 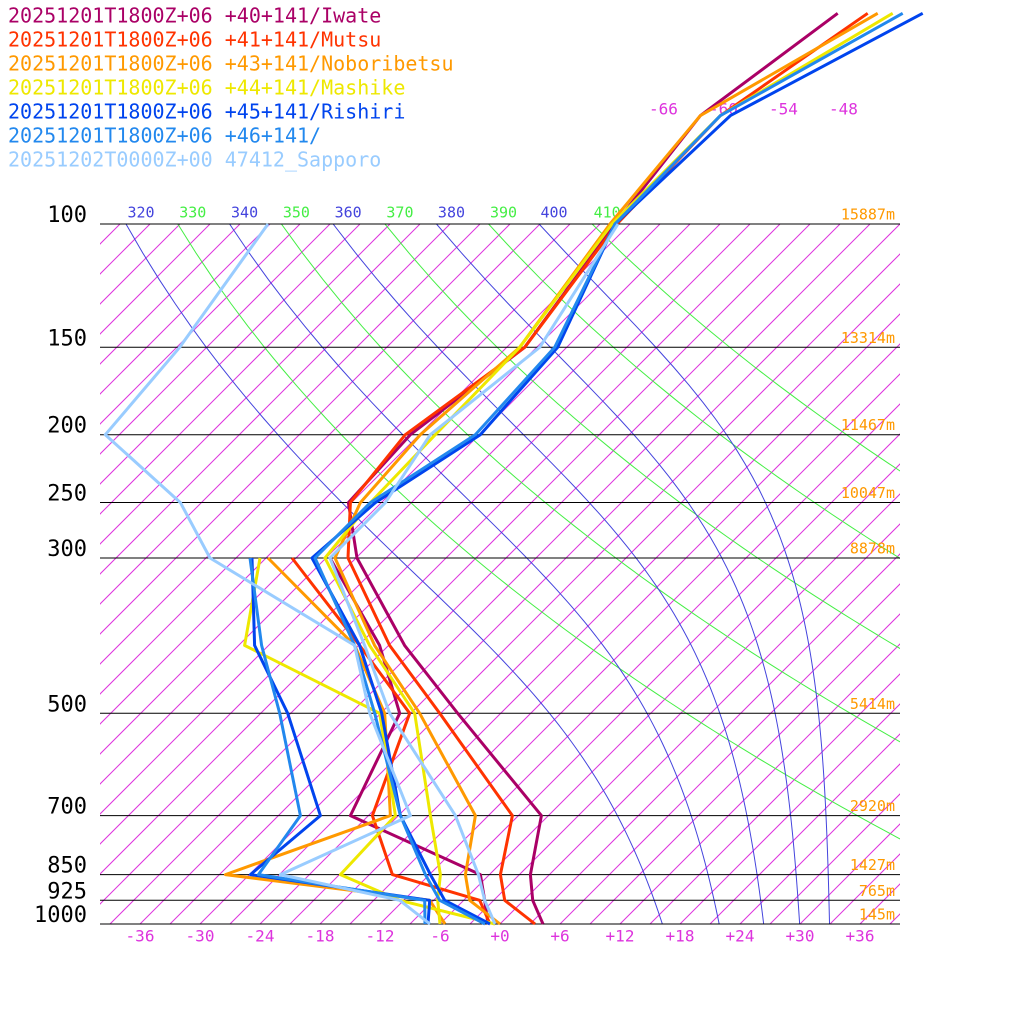 What do you see at coordinates (67, 807) in the screenshot?
I see `y-tick-label: 700` at bounding box center [67, 807].